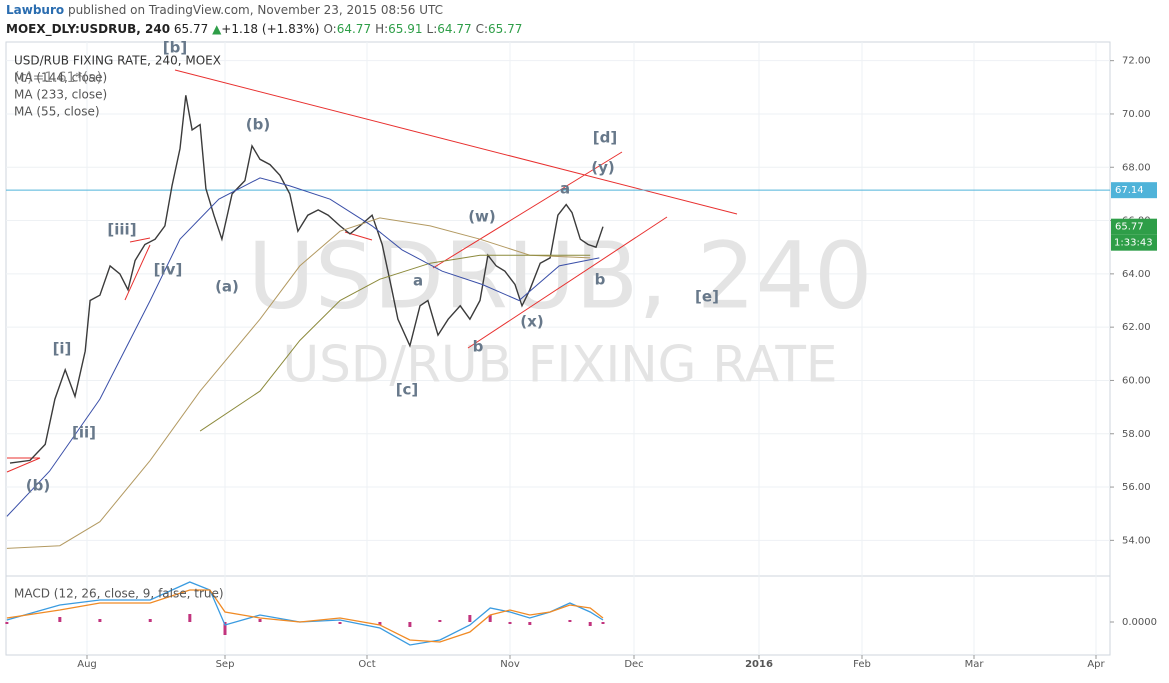 This screenshot has height=683, width=1169. I want to click on y-tick-label: 58.00, so click(1136, 434).